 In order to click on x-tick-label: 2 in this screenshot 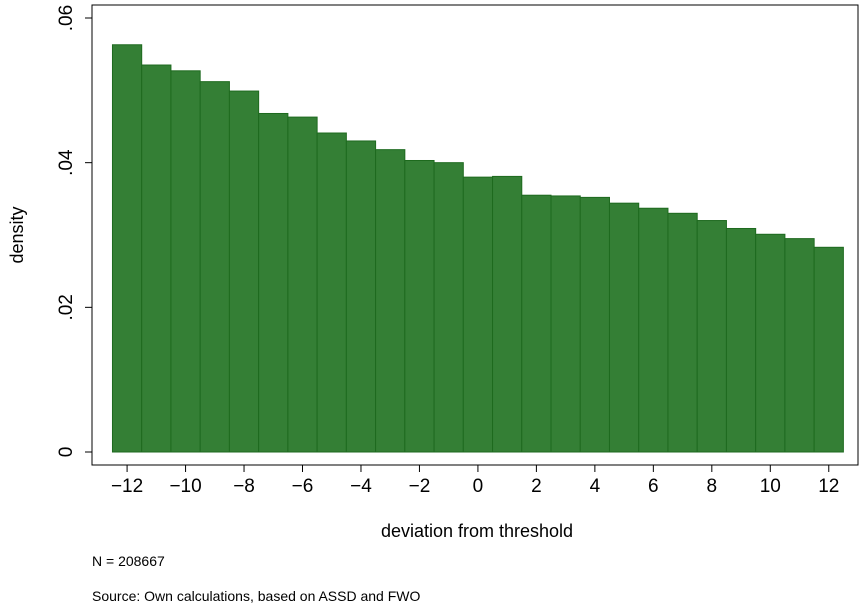, I will do `click(536, 486)`.